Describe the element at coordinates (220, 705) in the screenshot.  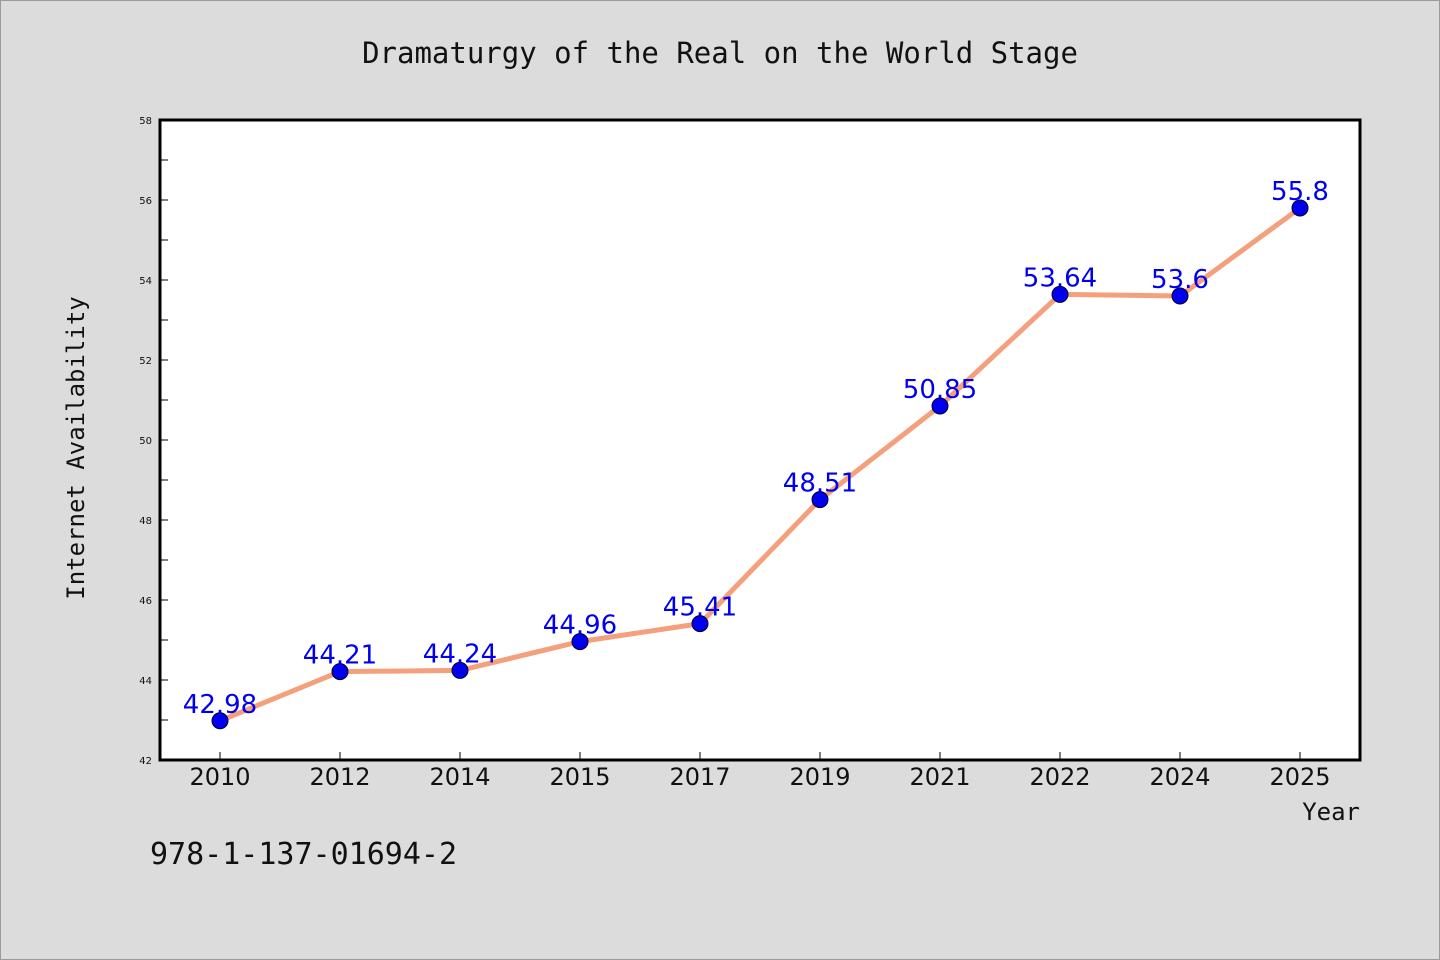
I see `data-label: 42.98` at that location.